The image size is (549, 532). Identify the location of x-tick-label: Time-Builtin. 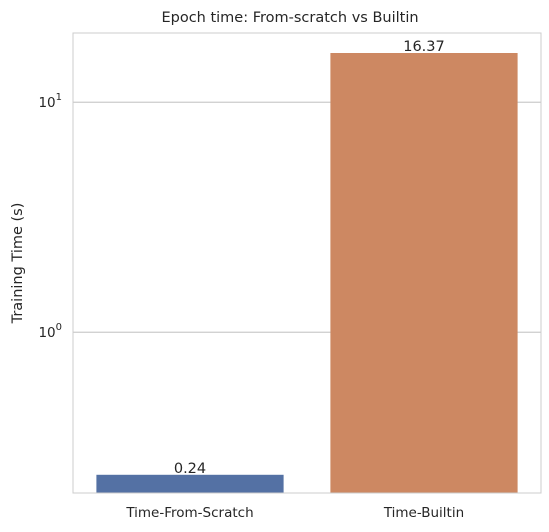
(423, 513).